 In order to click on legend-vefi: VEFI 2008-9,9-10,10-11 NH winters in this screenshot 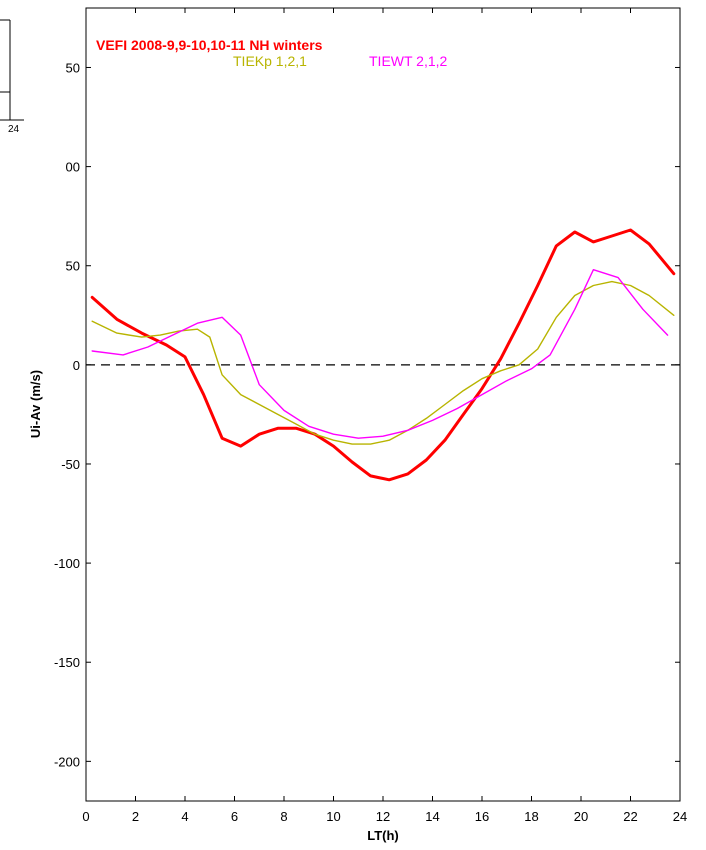, I will do `click(209, 45)`.